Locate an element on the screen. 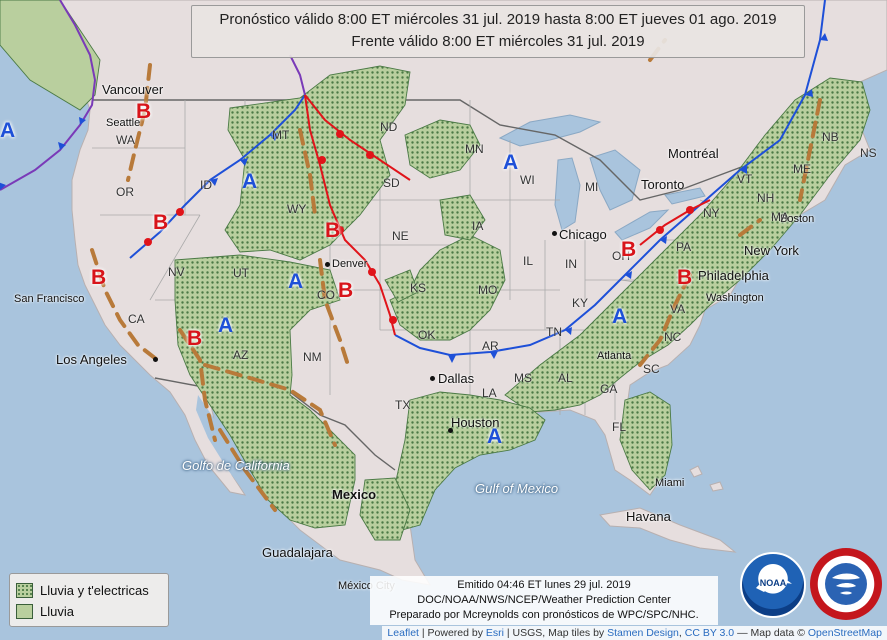 The image size is (887, 640). svg-text: NOAA is located at coordinates (773, 583).